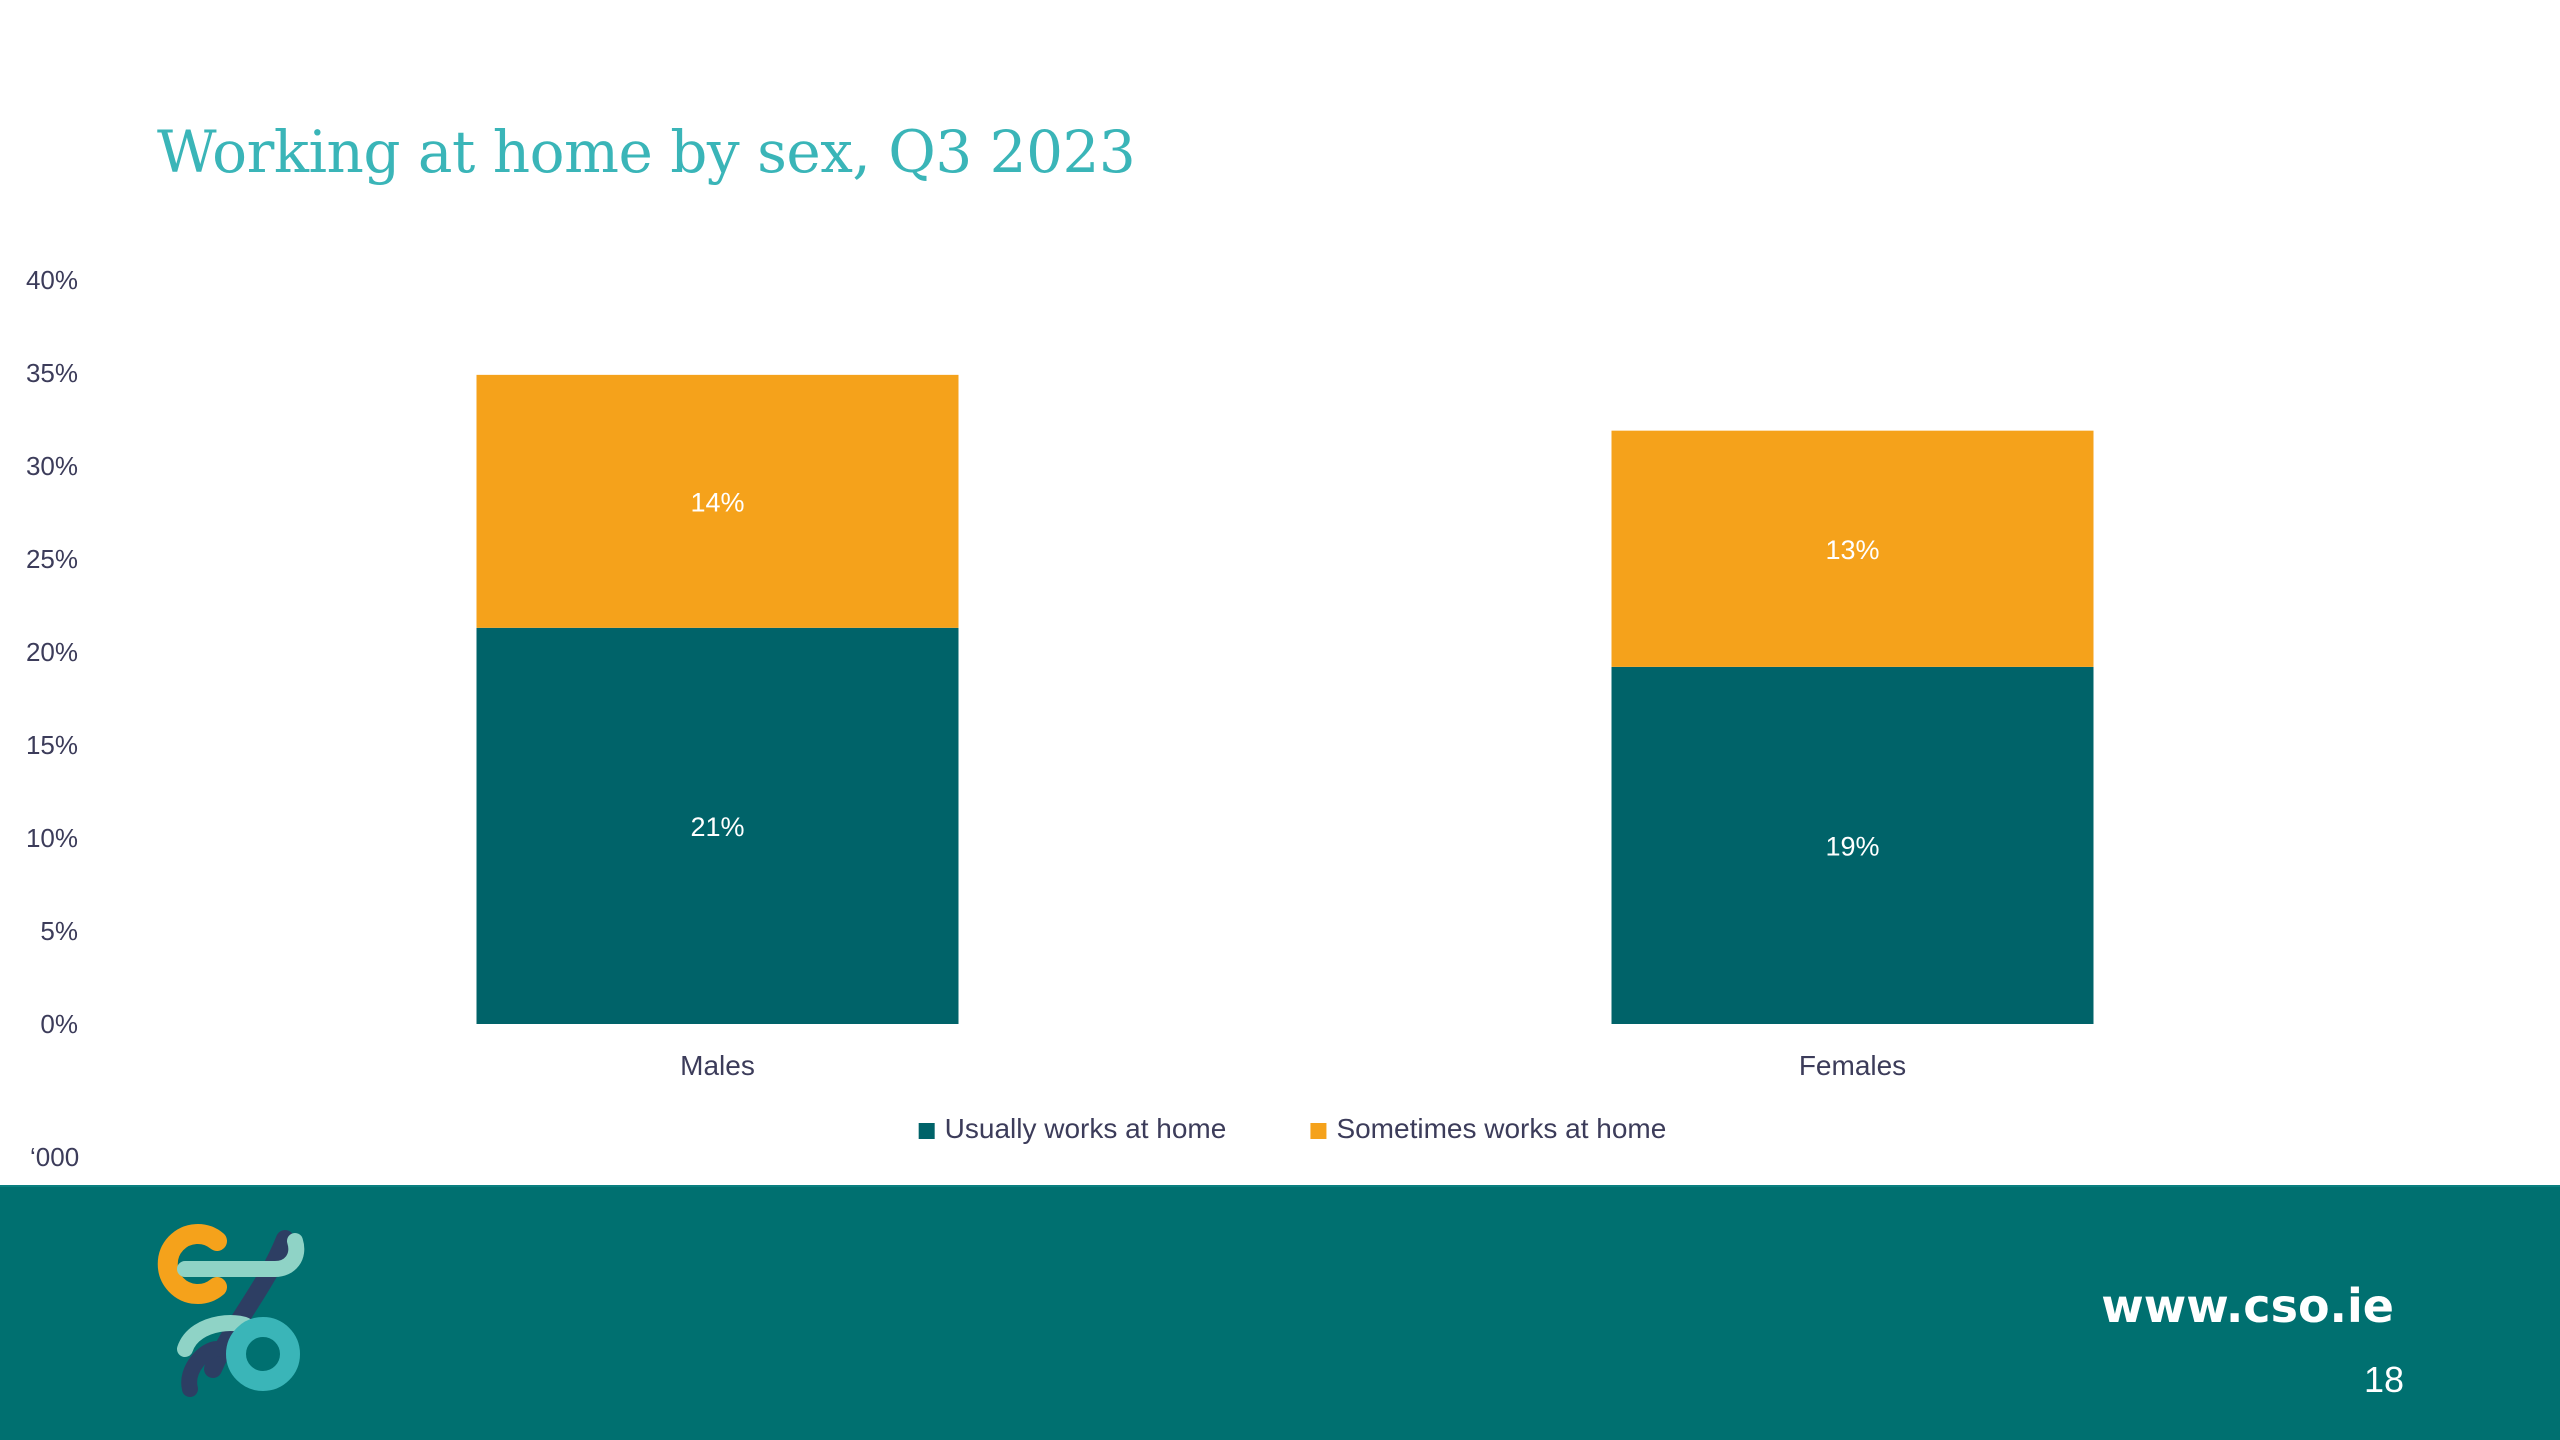  What do you see at coordinates (55, 1157) in the screenshot?
I see `unit-label: ‘000` at bounding box center [55, 1157].